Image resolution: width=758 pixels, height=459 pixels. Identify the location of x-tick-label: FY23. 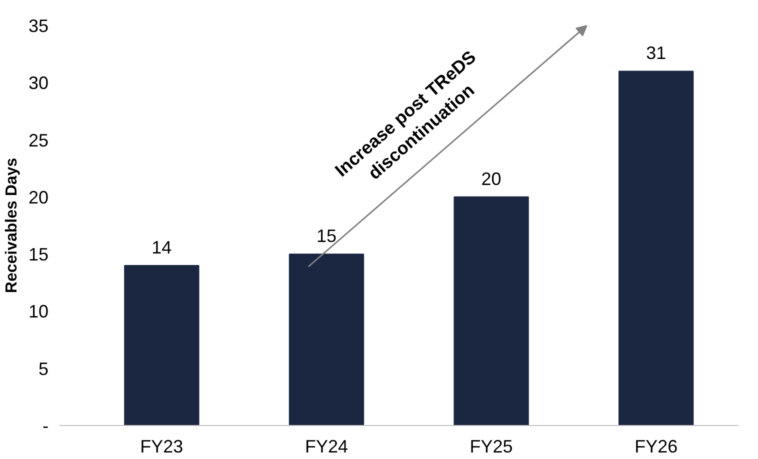
(162, 446).